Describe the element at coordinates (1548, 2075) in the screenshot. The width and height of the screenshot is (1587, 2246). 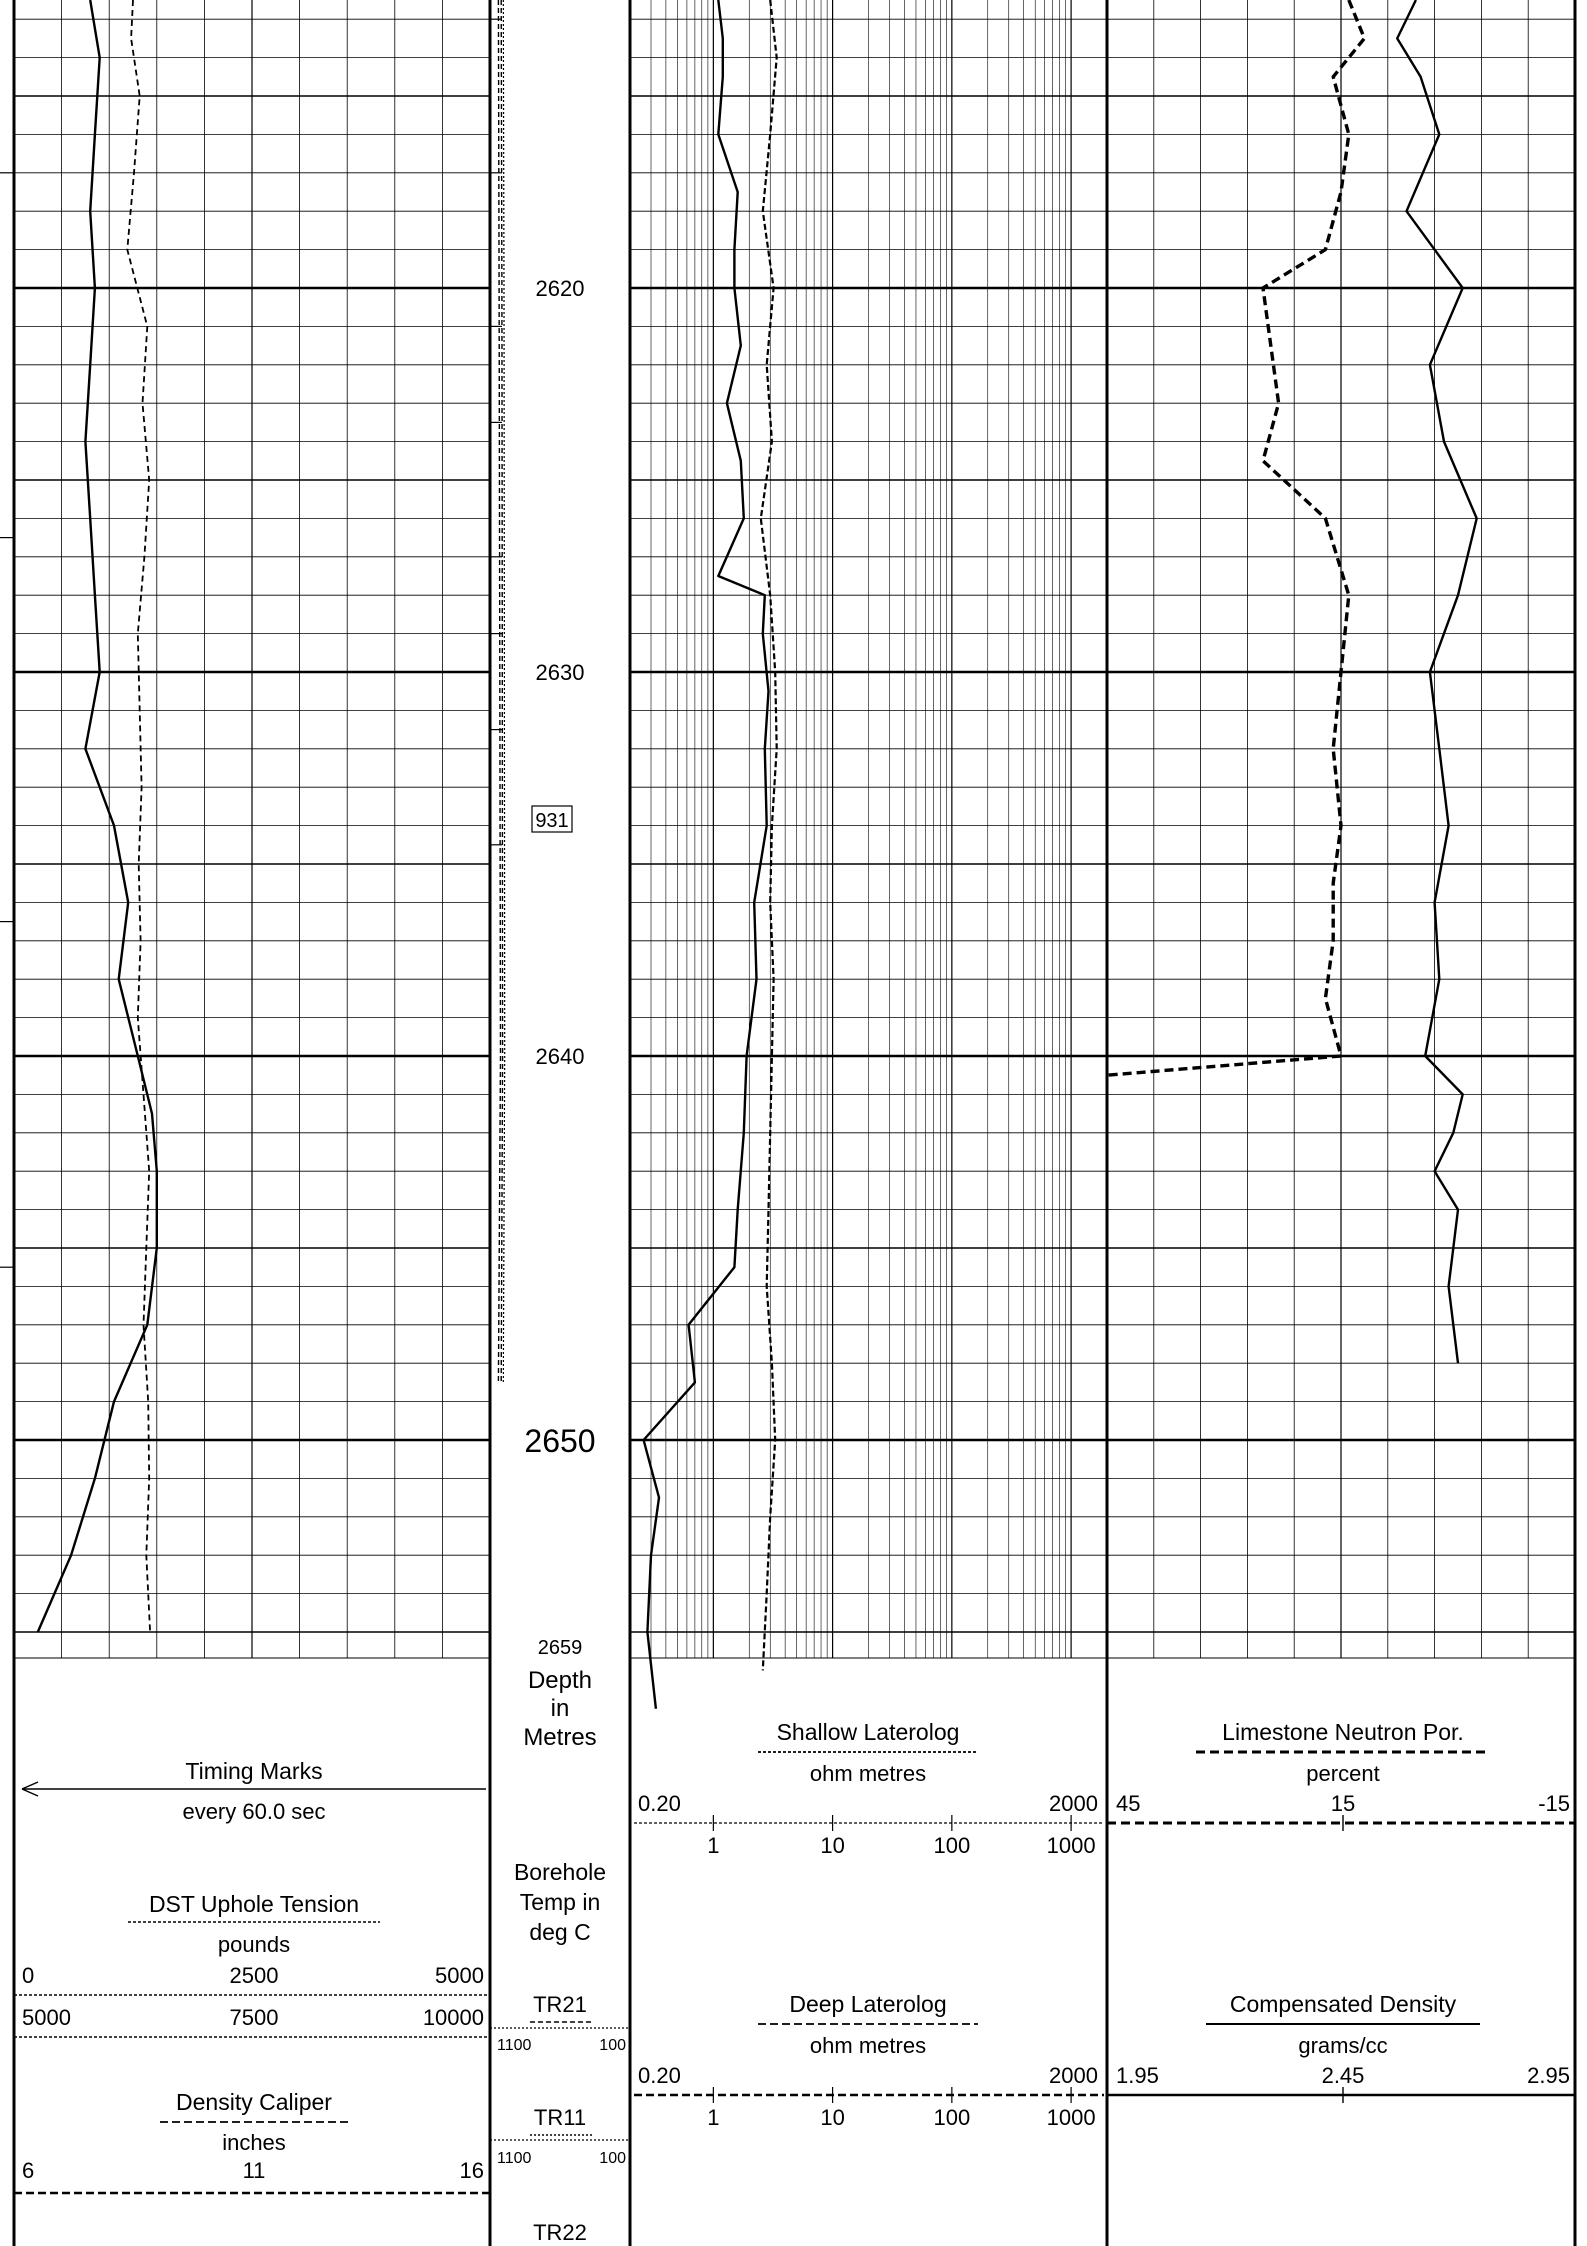
I see `density-scale: 2.95` at that location.